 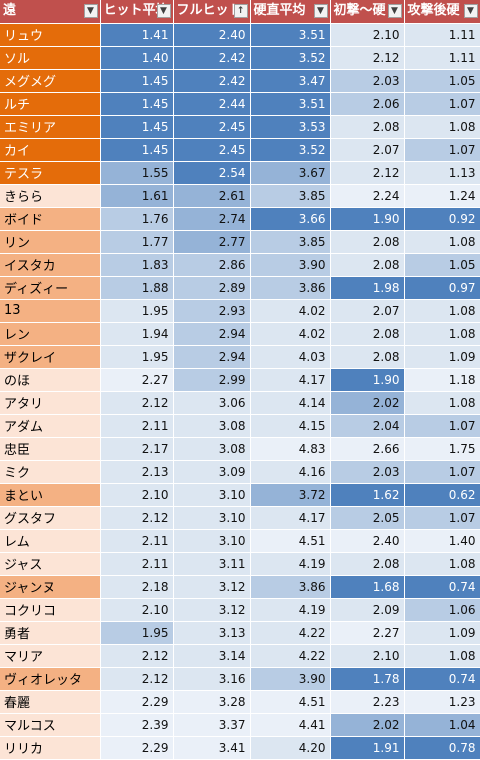 What do you see at coordinates (442, 58) in the screenshot?
I see `value-cell: 1.11` at bounding box center [442, 58].